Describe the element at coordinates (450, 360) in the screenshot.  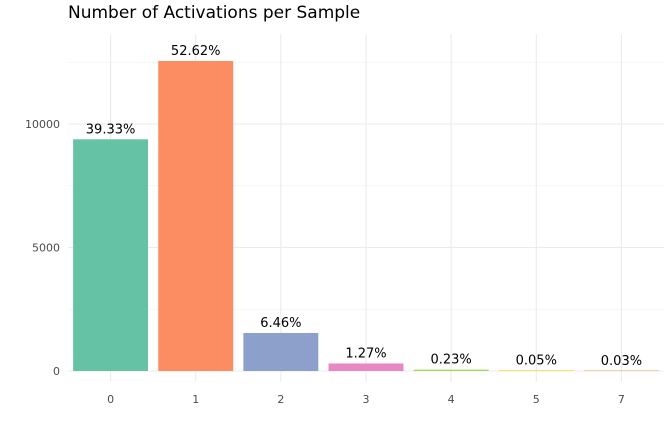
I see `data-label-4: 0.23%` at that location.